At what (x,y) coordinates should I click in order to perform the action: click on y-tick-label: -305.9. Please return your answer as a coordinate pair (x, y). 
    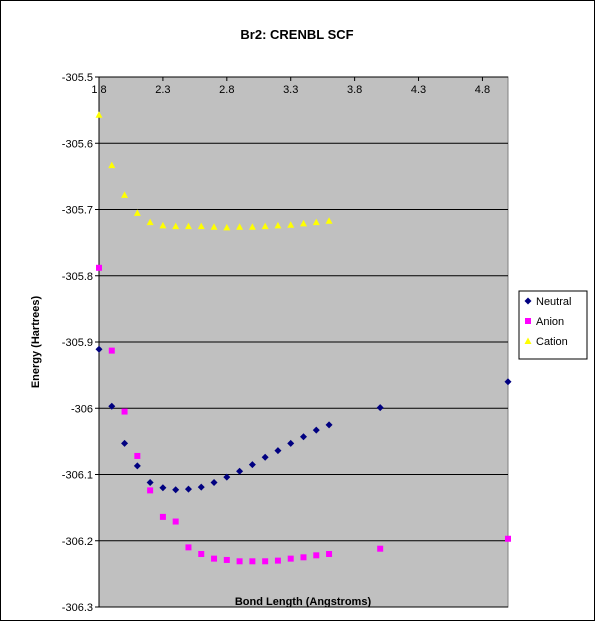
    Looking at the image, I should click on (77, 343).